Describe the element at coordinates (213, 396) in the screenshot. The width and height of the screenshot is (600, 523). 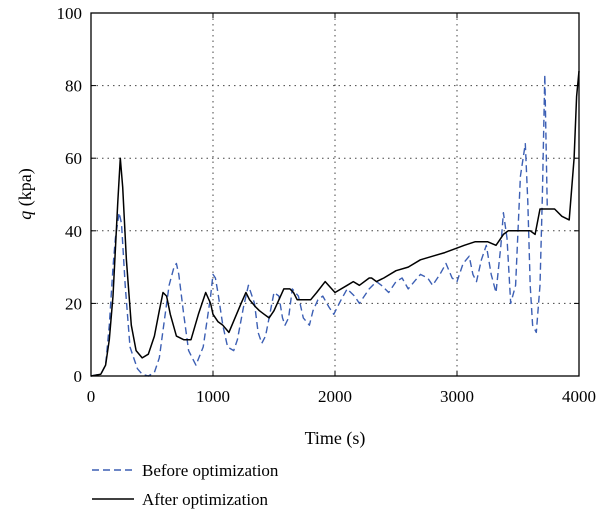
I see `x-tick-label: 1000` at that location.